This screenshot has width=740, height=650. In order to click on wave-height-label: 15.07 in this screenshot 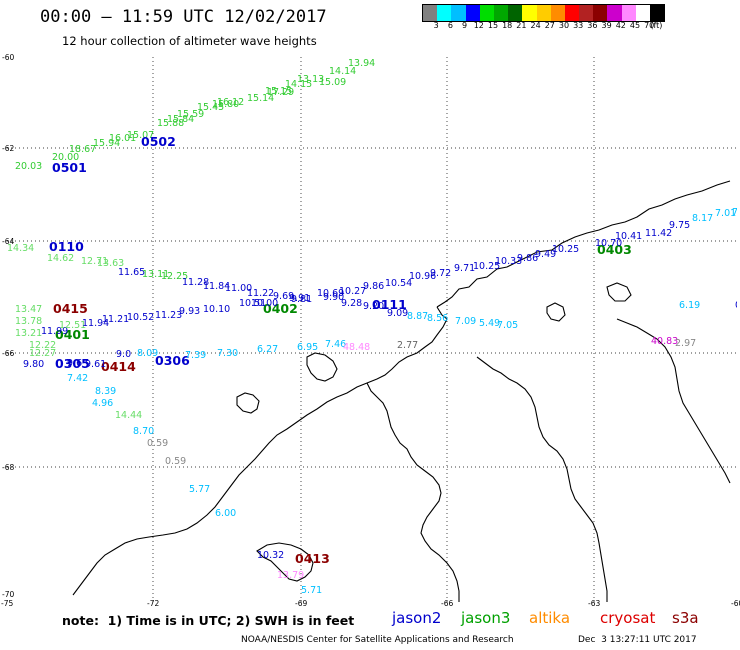, I will do `click(140, 135)`.